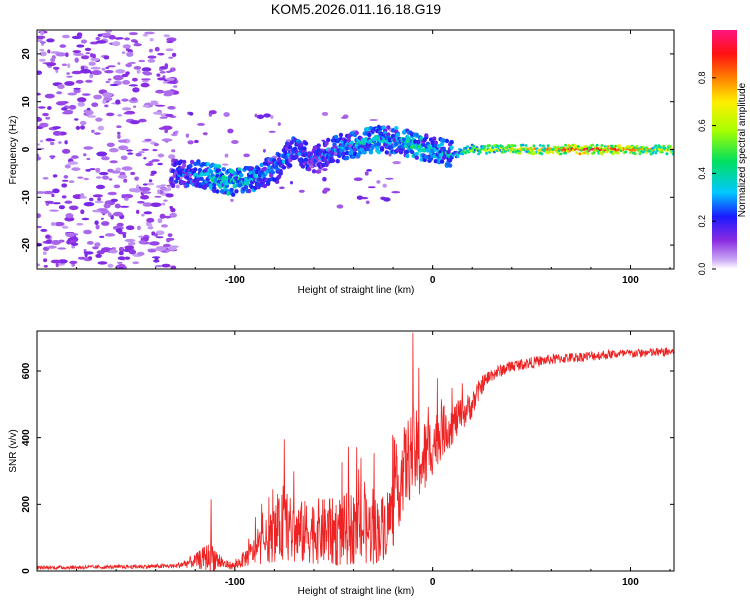 This screenshot has height=600, width=750. I want to click on colorbar-tick-label: 0.0, so click(702, 269).